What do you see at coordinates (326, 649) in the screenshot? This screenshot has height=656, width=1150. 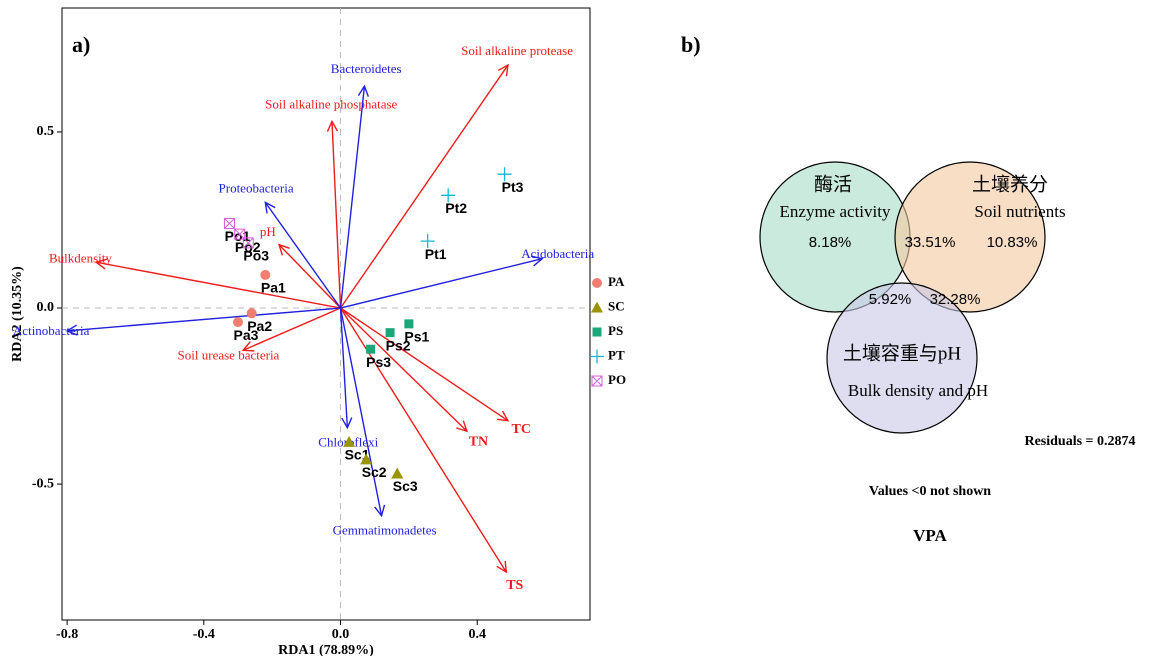 I see `x-axis-label: RDA1 (78.89%)` at bounding box center [326, 649].